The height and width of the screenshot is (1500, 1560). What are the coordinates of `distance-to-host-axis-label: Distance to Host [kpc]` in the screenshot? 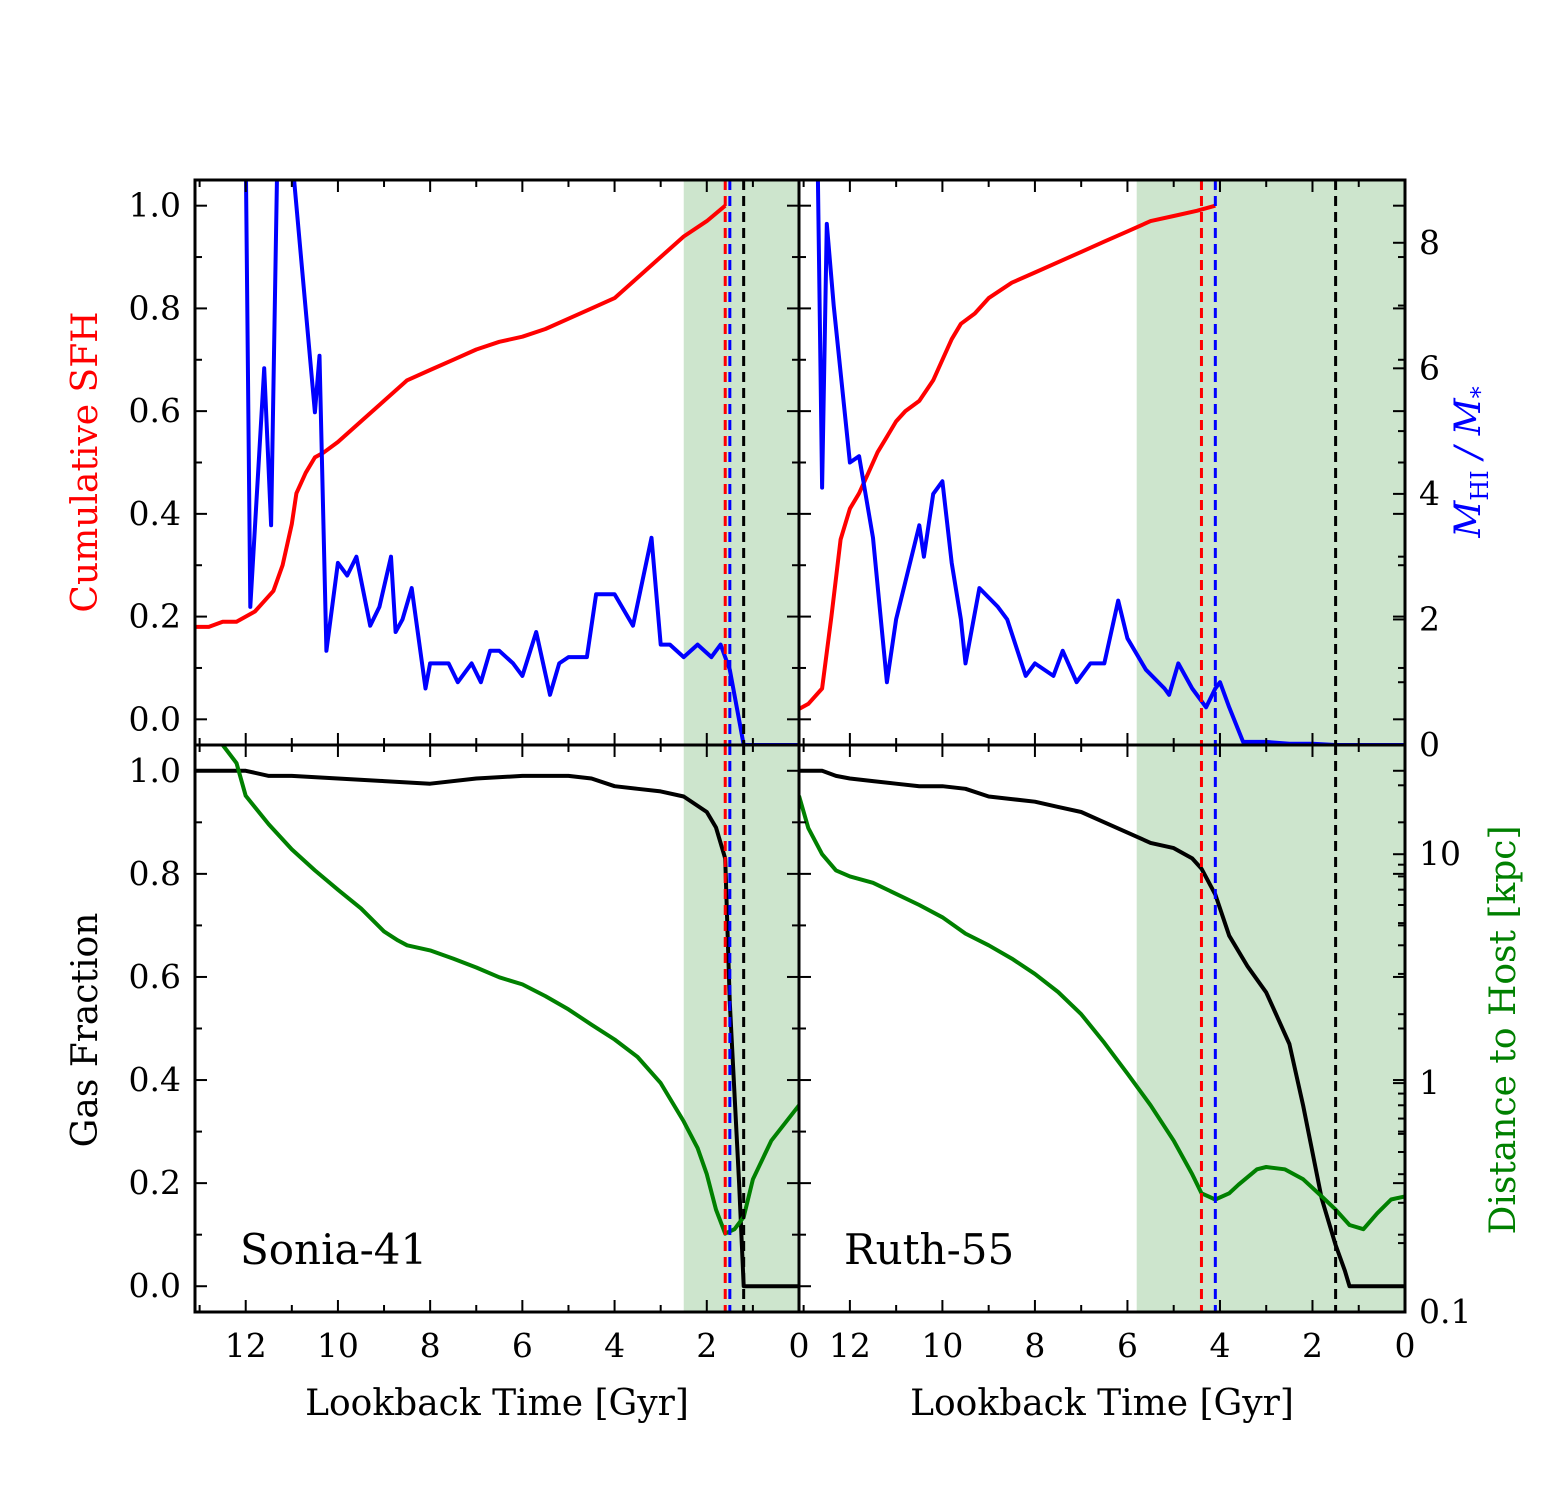 It's located at (1503, 1029).